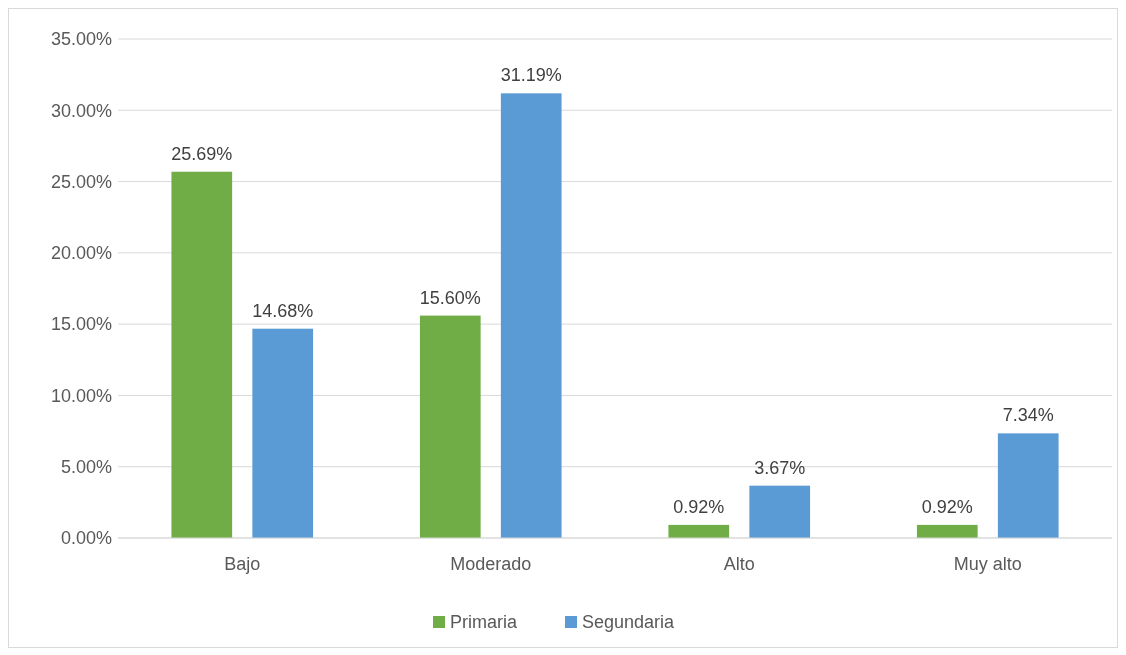 The image size is (1126, 655). Describe the element at coordinates (491, 564) in the screenshot. I see `x-tick-label: Moderado` at that location.